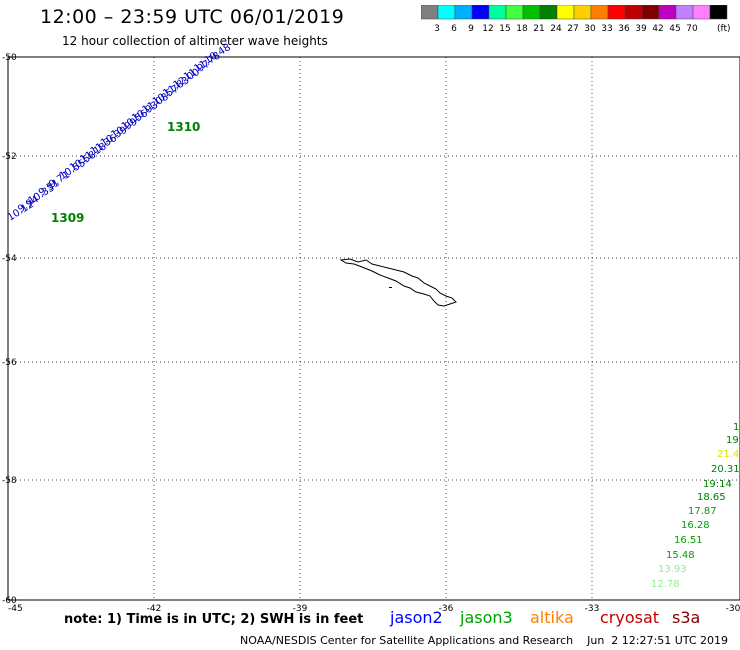 The width and height of the screenshot is (740, 650). What do you see at coordinates (572, 29) in the screenshot?
I see `legend-label: 27` at bounding box center [572, 29].